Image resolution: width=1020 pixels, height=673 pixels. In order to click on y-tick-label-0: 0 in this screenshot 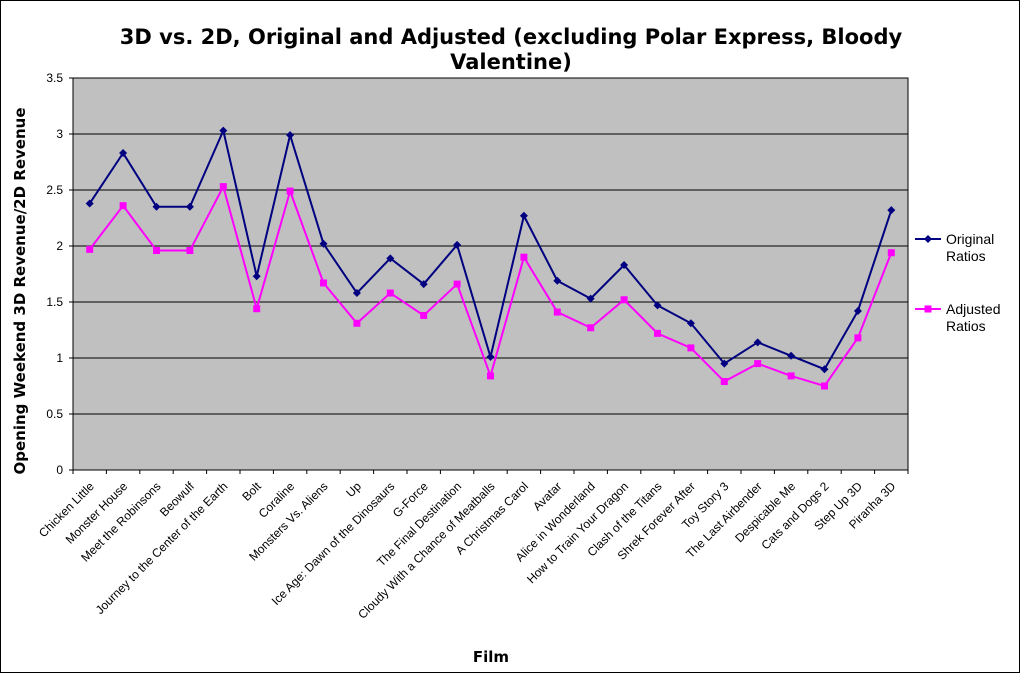, I will do `click(59, 470)`.